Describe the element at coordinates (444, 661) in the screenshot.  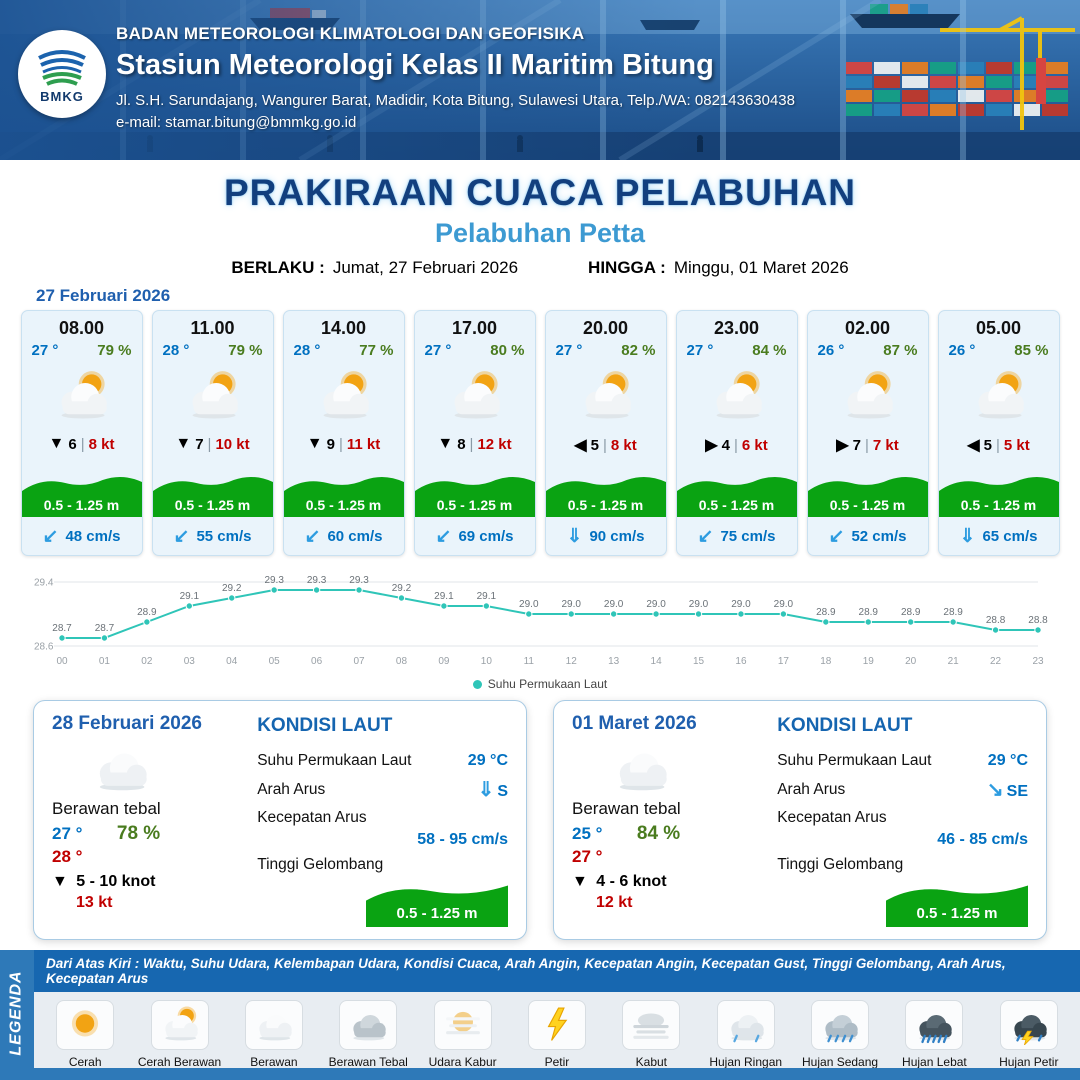
I see `svg-text: 09` at that location.